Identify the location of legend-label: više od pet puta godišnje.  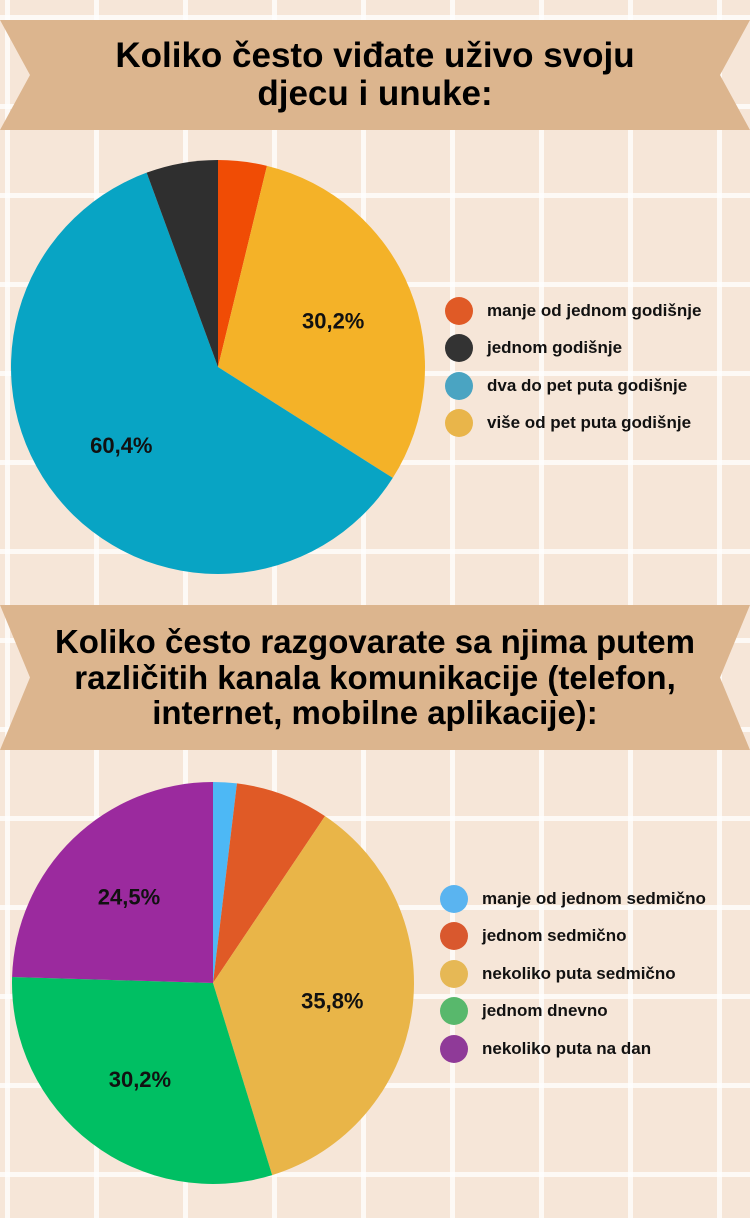
(589, 423).